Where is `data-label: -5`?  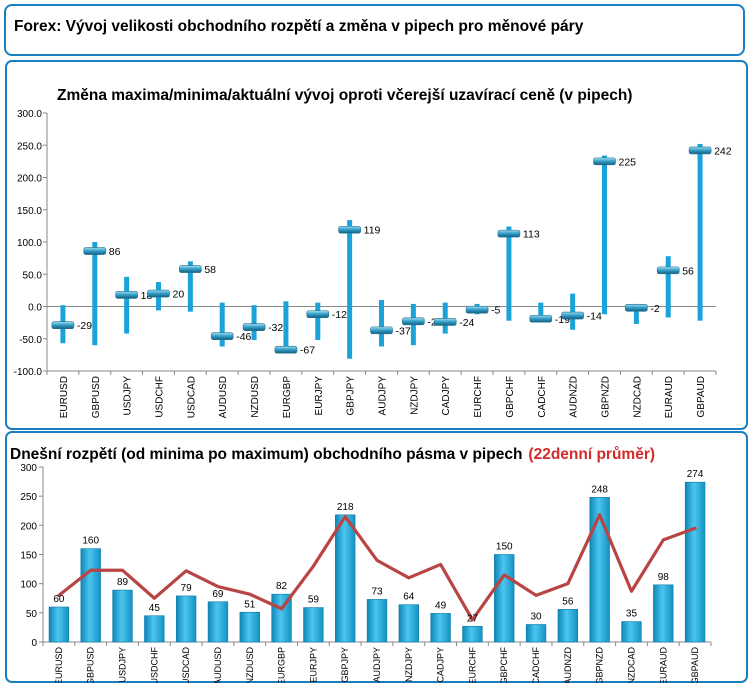 data-label: -5 is located at coordinates (495, 311).